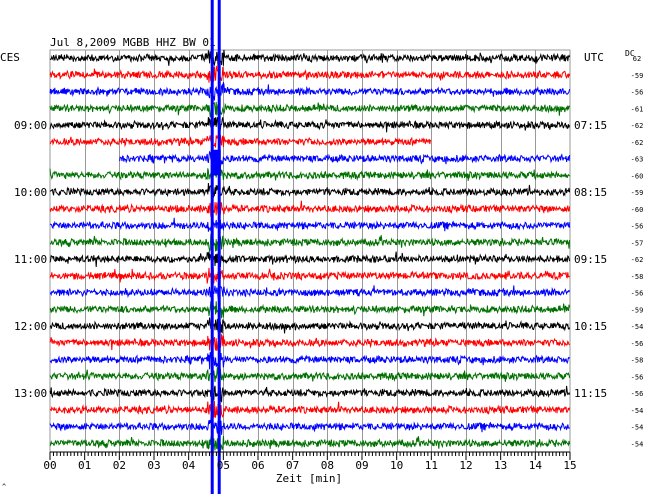 The height and width of the screenshot is (494, 650). I want to click on hour-label-left: 13:00, so click(30, 393).